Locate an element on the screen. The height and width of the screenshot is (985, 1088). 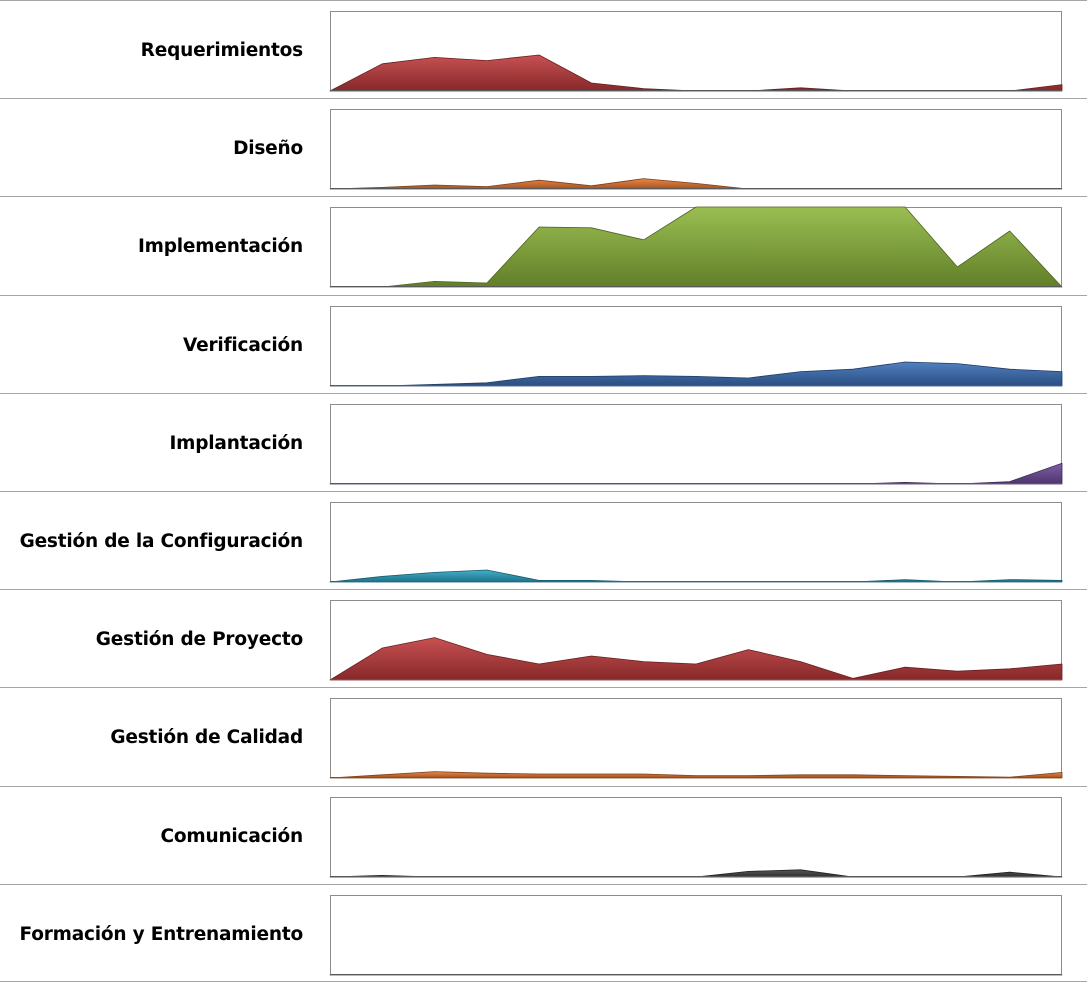
chart-row: Gestión de Proyecto is located at coordinates (543, 638).